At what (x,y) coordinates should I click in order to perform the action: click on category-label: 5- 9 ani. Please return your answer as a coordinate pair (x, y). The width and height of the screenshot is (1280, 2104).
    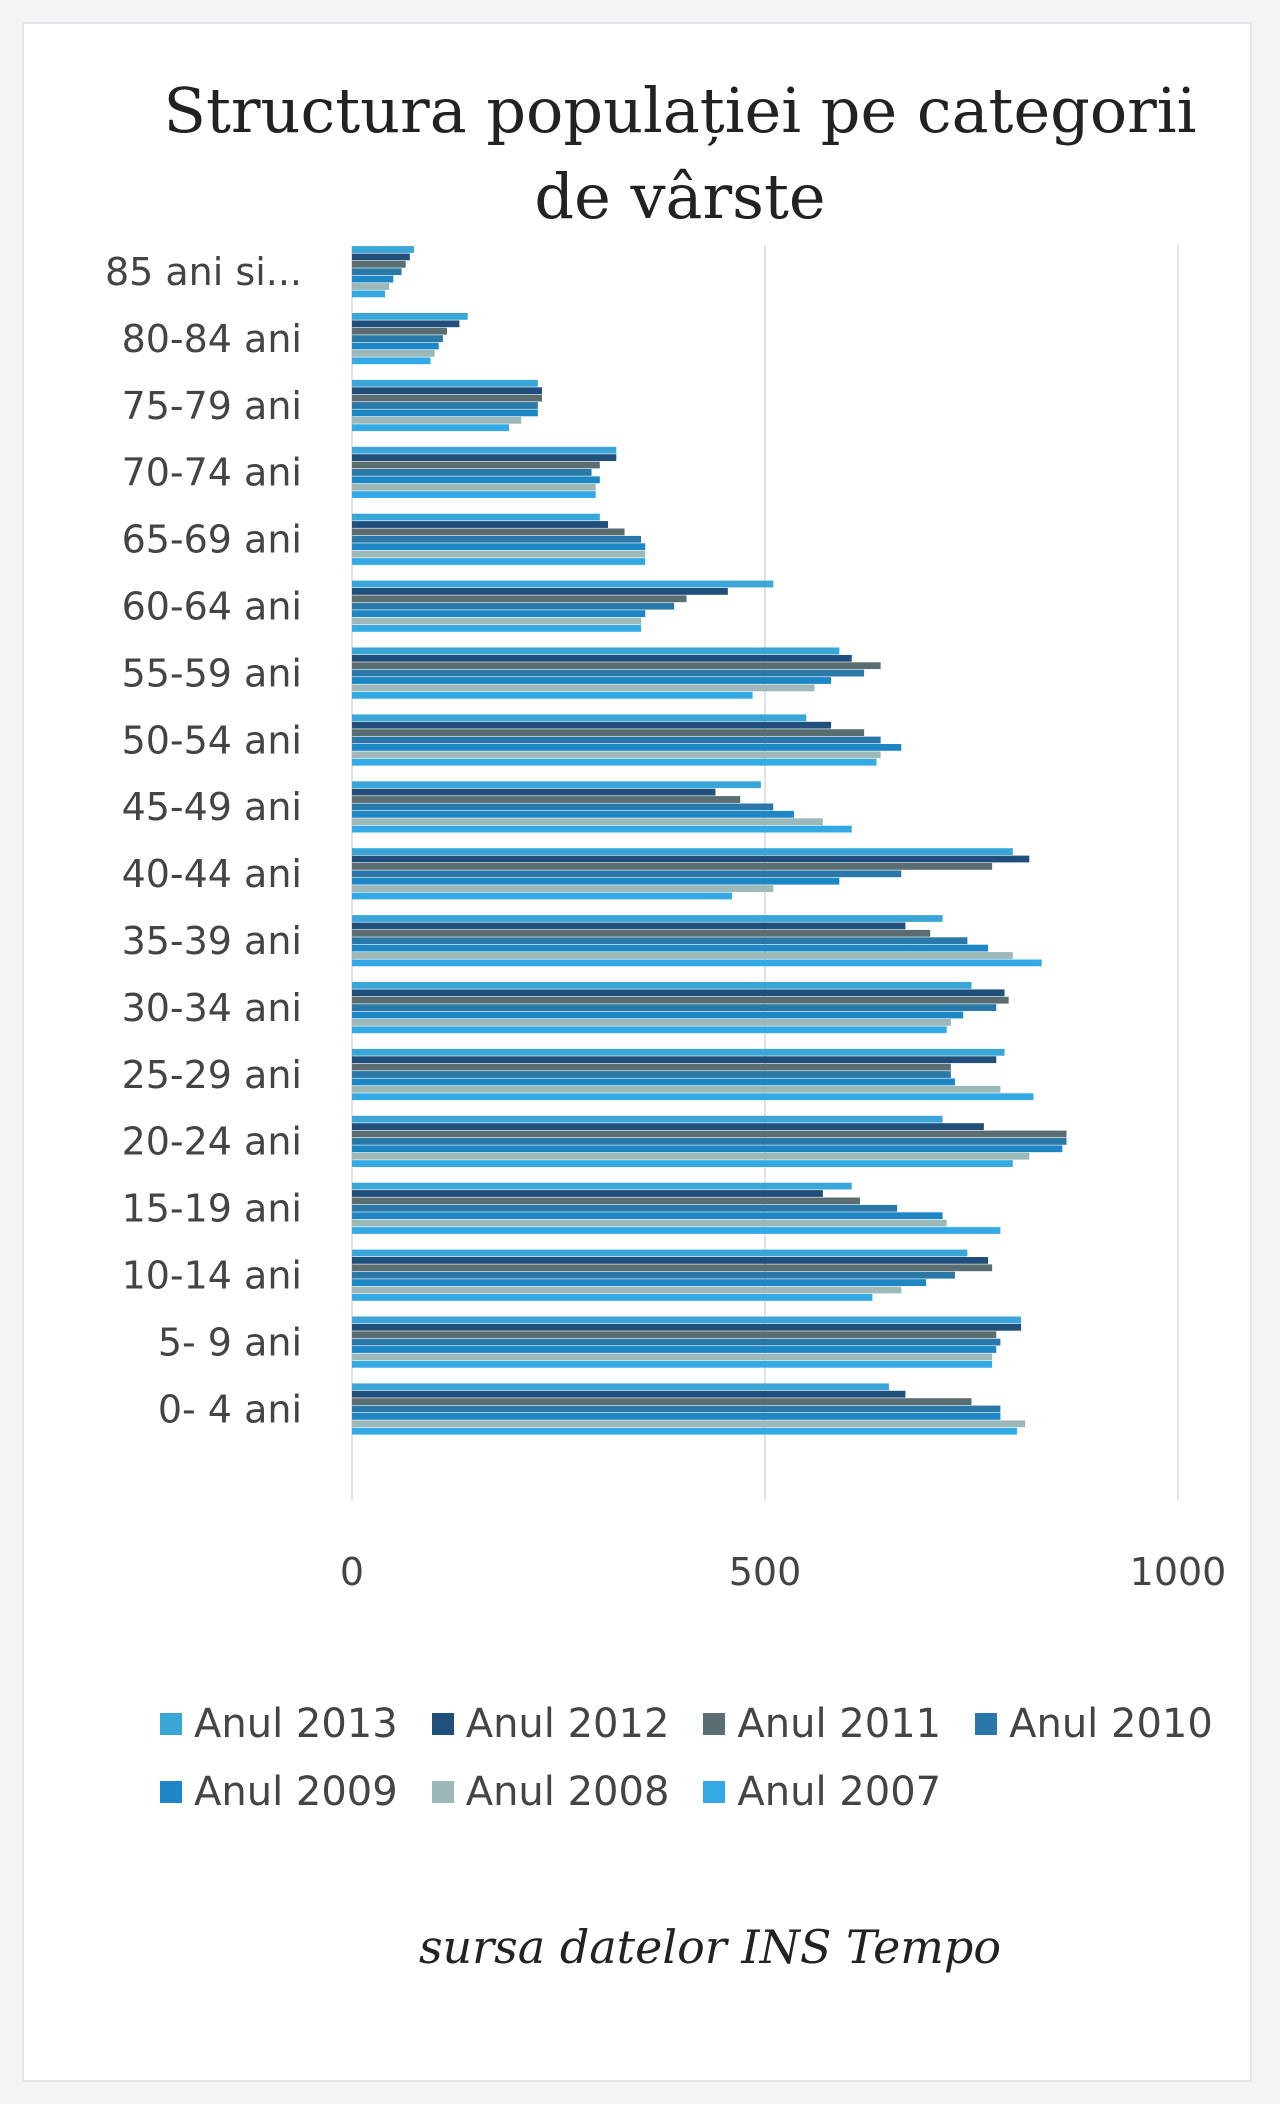
    Looking at the image, I should click on (230, 1342).